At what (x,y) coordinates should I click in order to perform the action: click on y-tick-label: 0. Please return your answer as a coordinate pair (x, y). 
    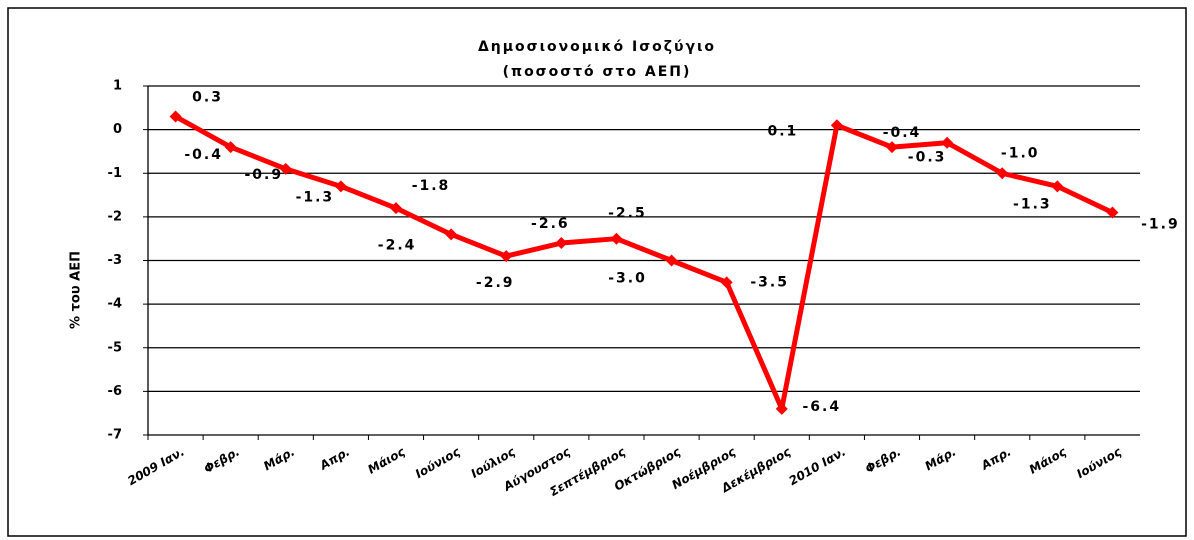
    Looking at the image, I should click on (117, 129).